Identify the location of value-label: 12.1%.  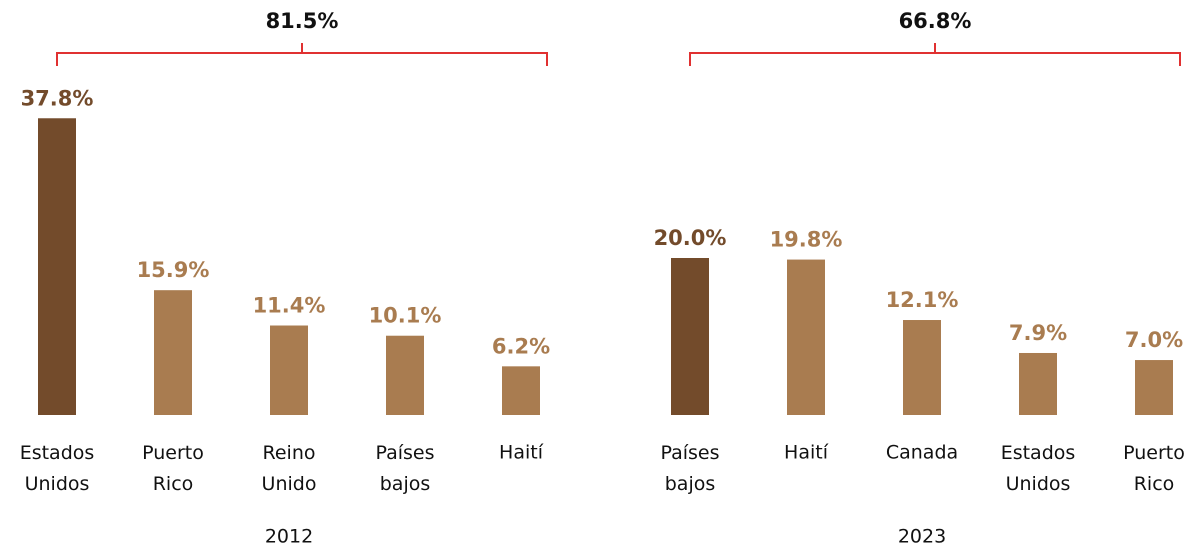
(922, 300).